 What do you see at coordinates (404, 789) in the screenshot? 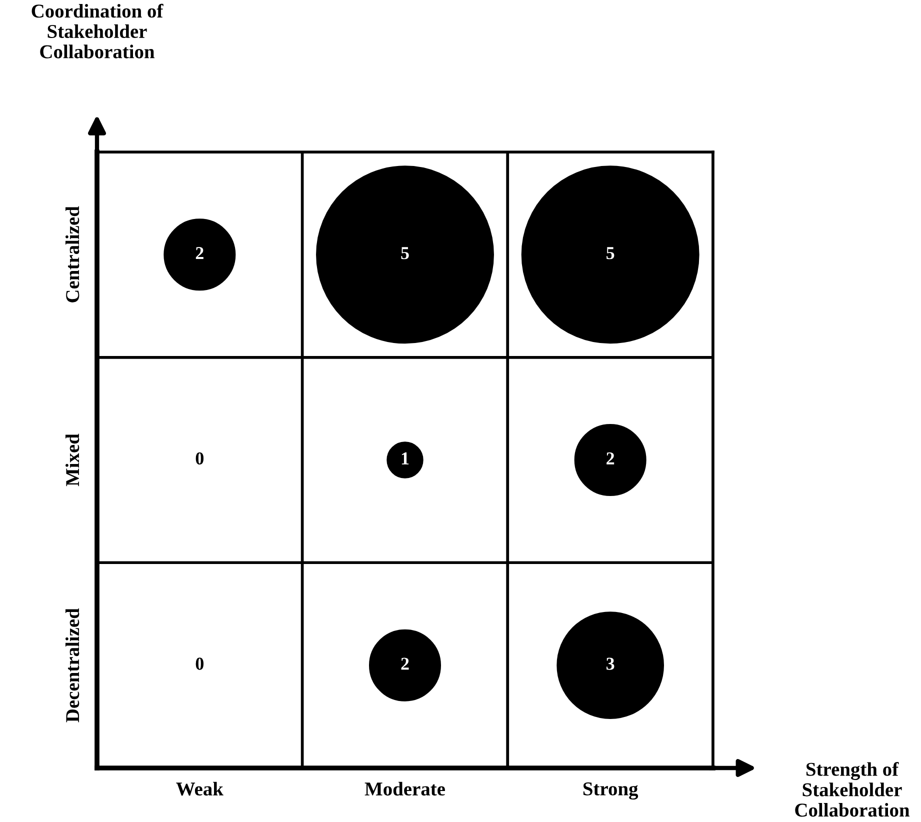
I see `x-tick-label: Moderate` at bounding box center [404, 789].